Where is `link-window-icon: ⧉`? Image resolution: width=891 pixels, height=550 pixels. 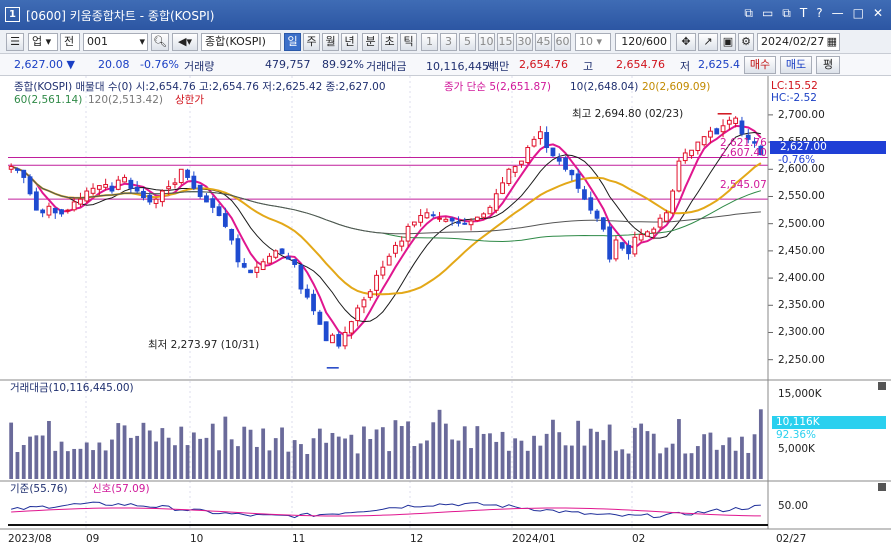 link-window-icon: ⧉ is located at coordinates (748, 13).